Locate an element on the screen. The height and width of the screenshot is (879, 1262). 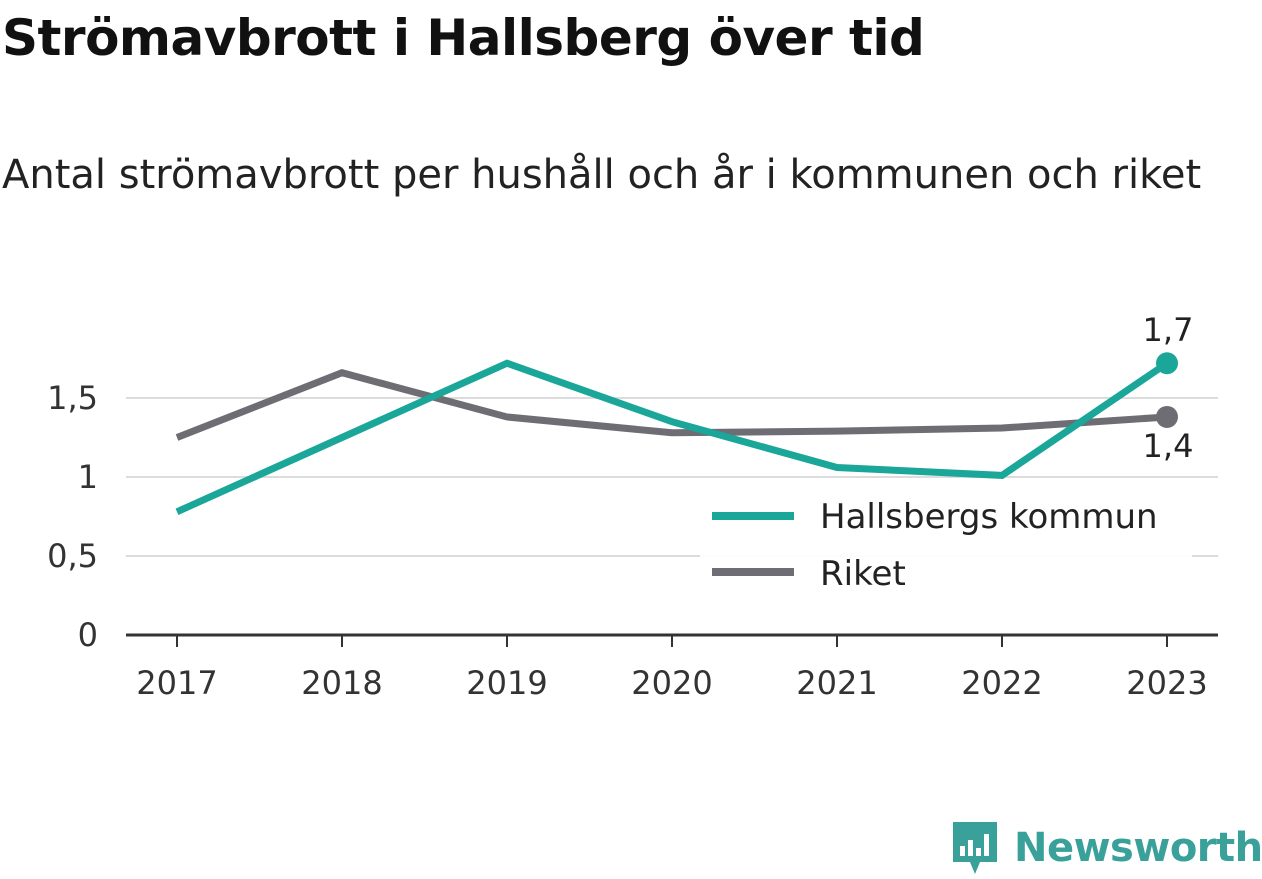
x-tick-label: 2019 is located at coordinates (506, 683).